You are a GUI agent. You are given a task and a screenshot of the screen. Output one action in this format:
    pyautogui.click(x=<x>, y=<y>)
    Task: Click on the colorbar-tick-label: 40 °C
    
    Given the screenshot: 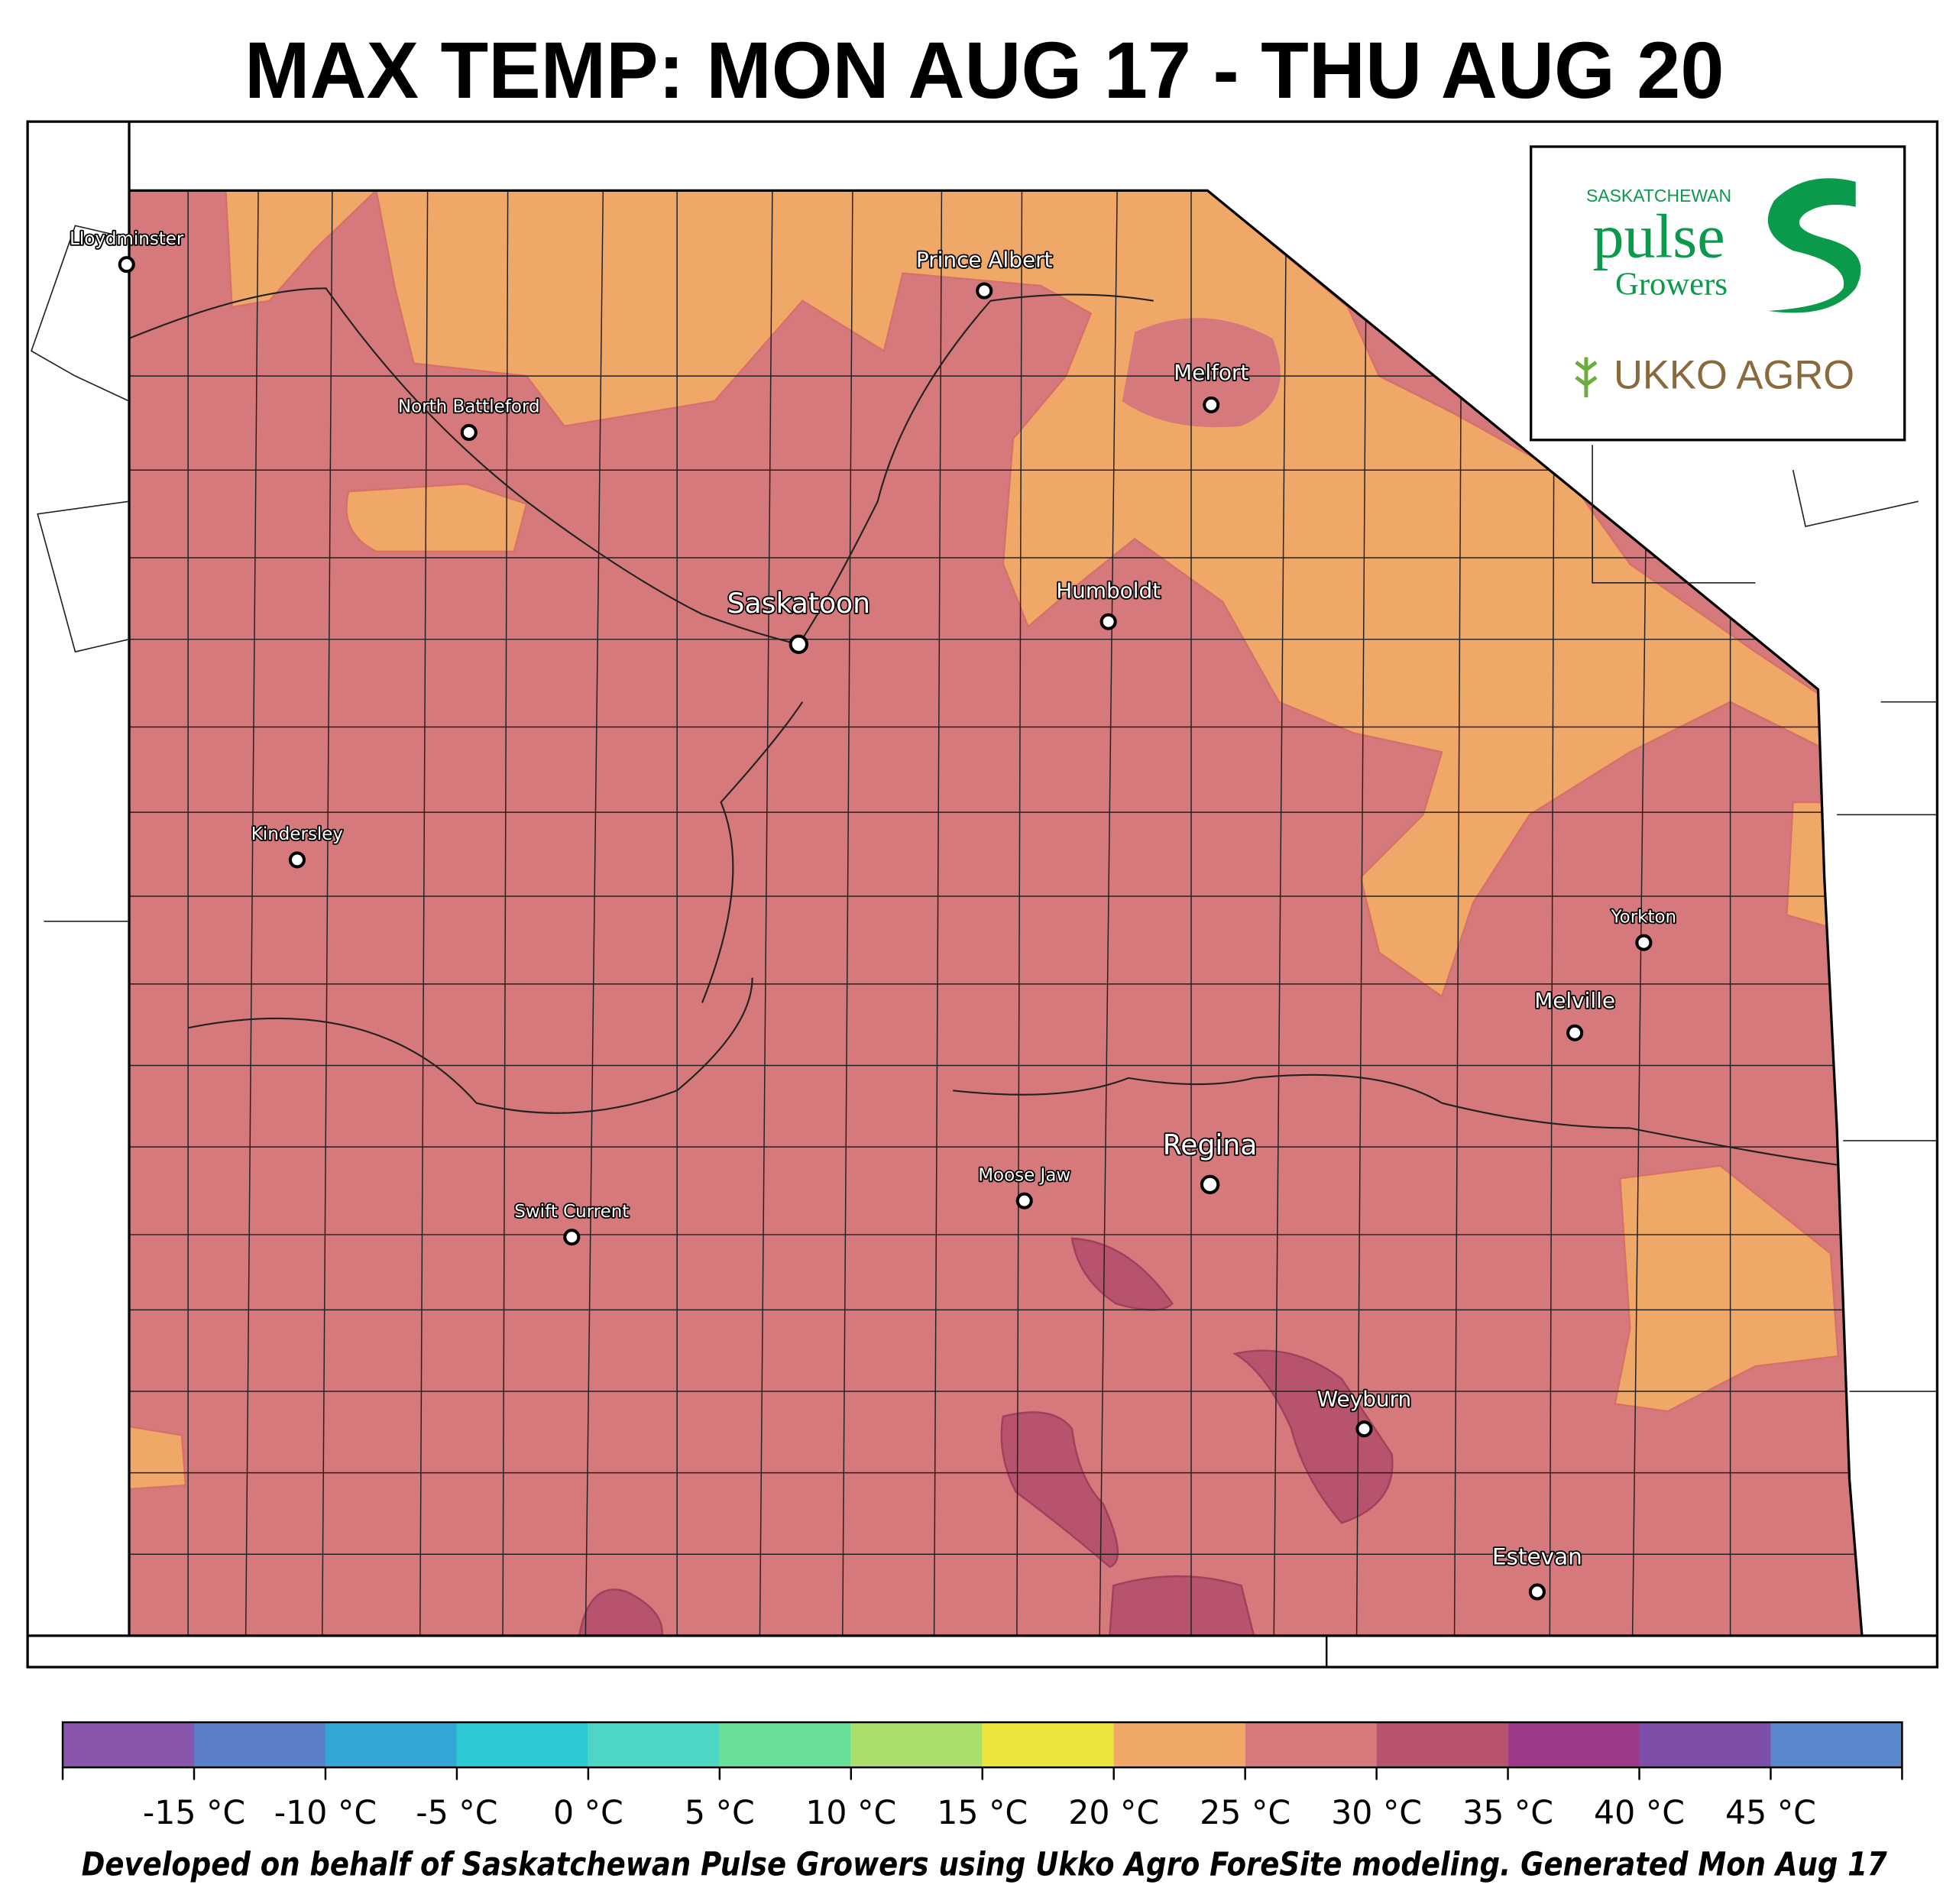 What is the action you would take?
    pyautogui.click(x=1639, y=1813)
    